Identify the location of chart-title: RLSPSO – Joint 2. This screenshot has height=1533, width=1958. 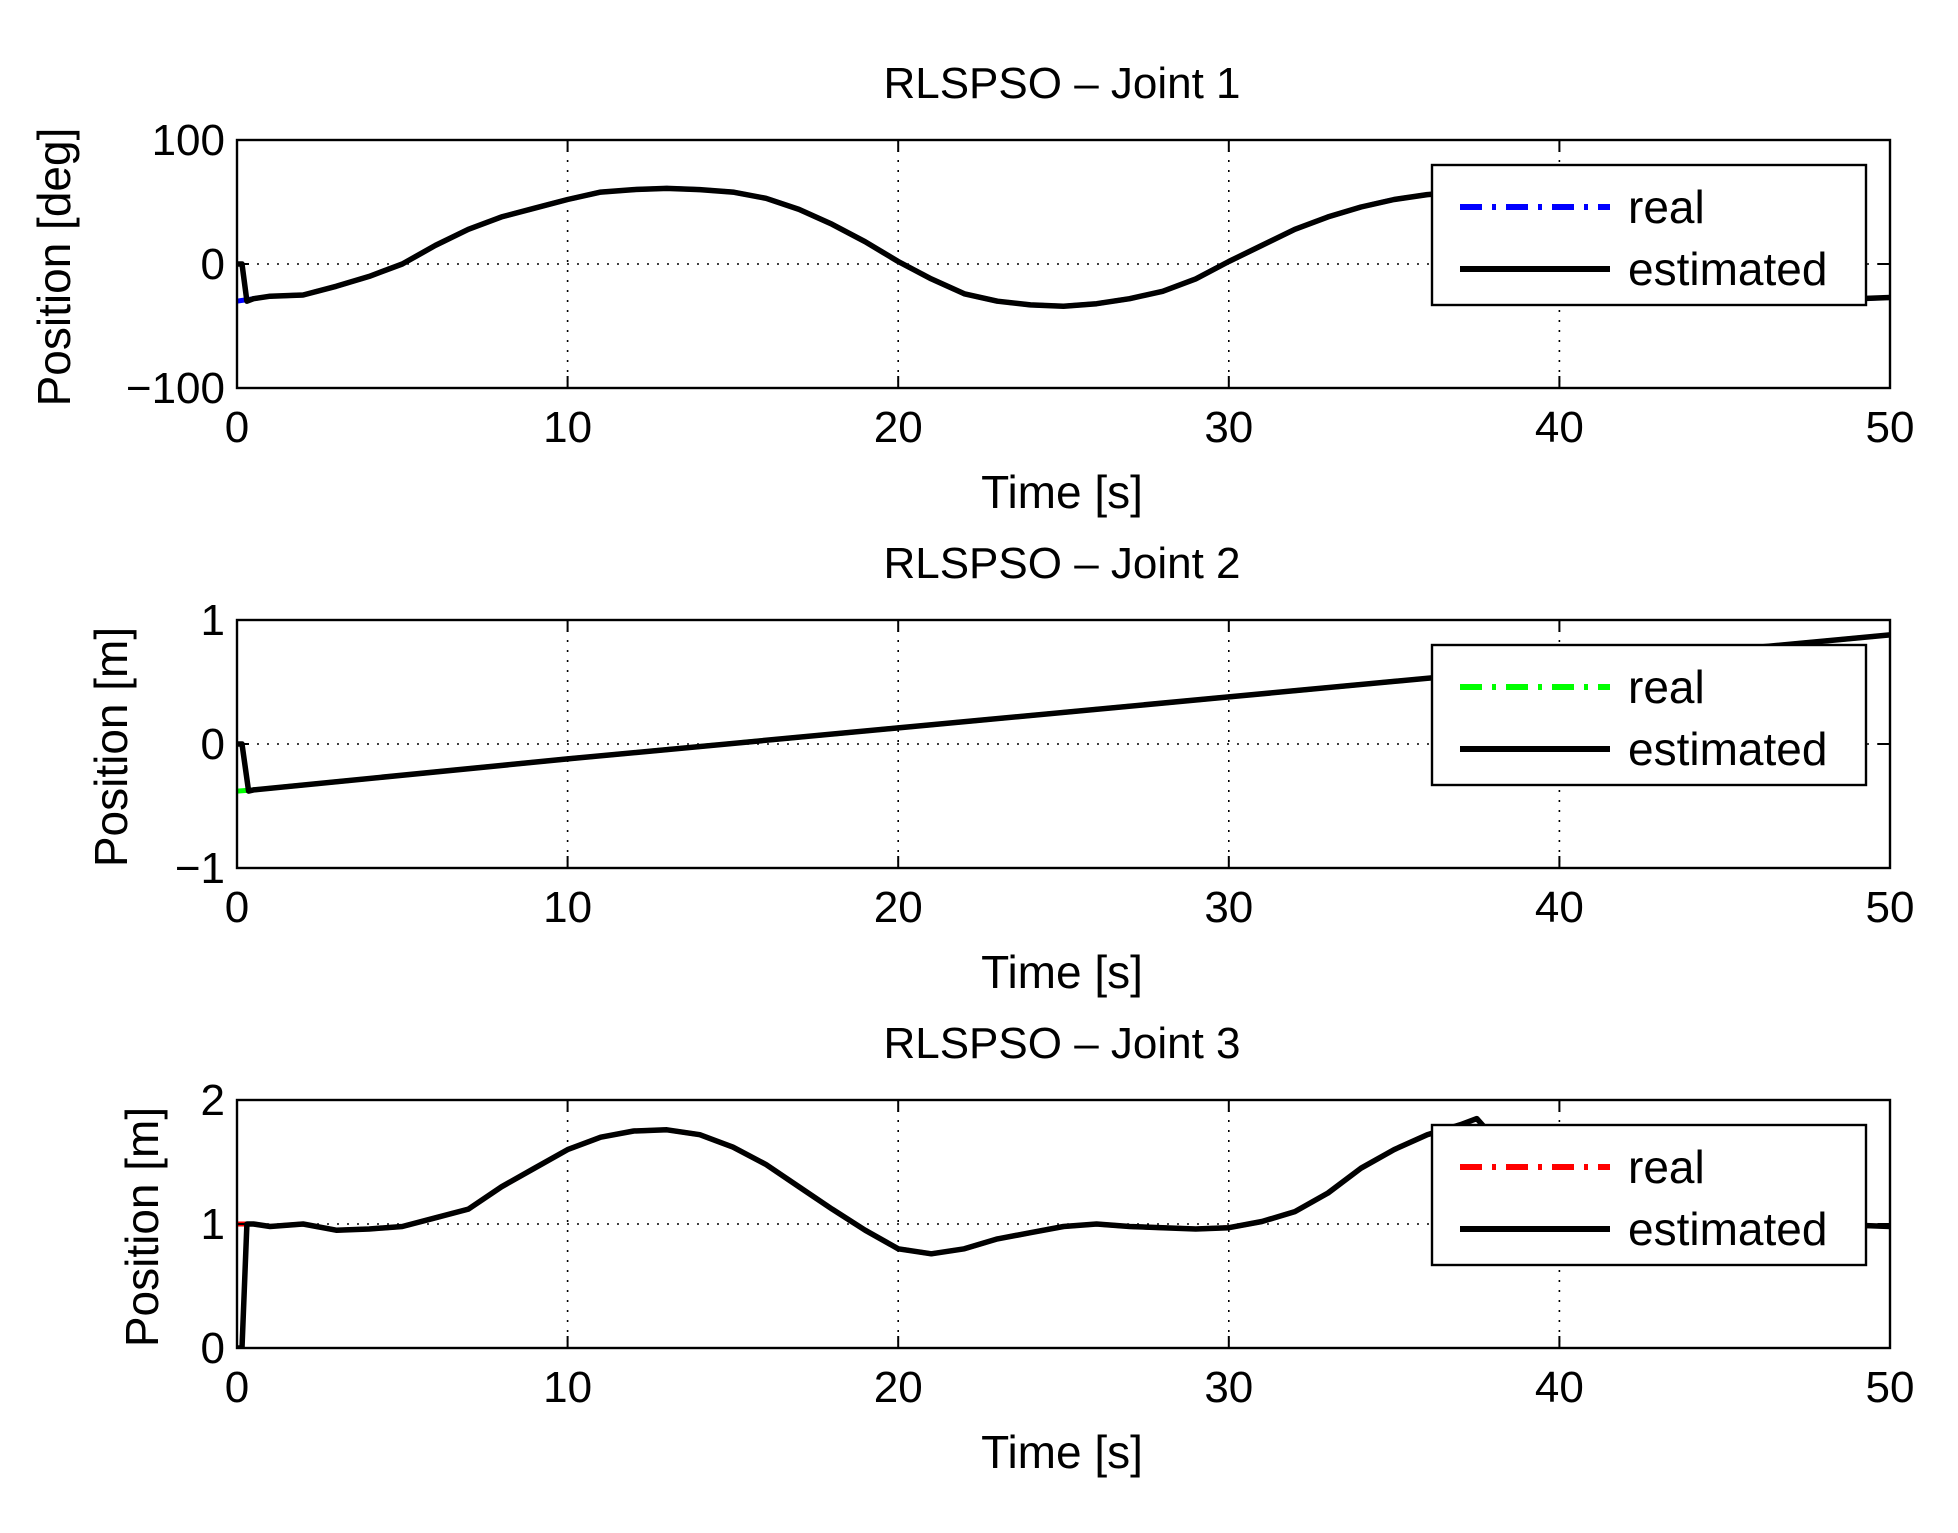
(1061, 563).